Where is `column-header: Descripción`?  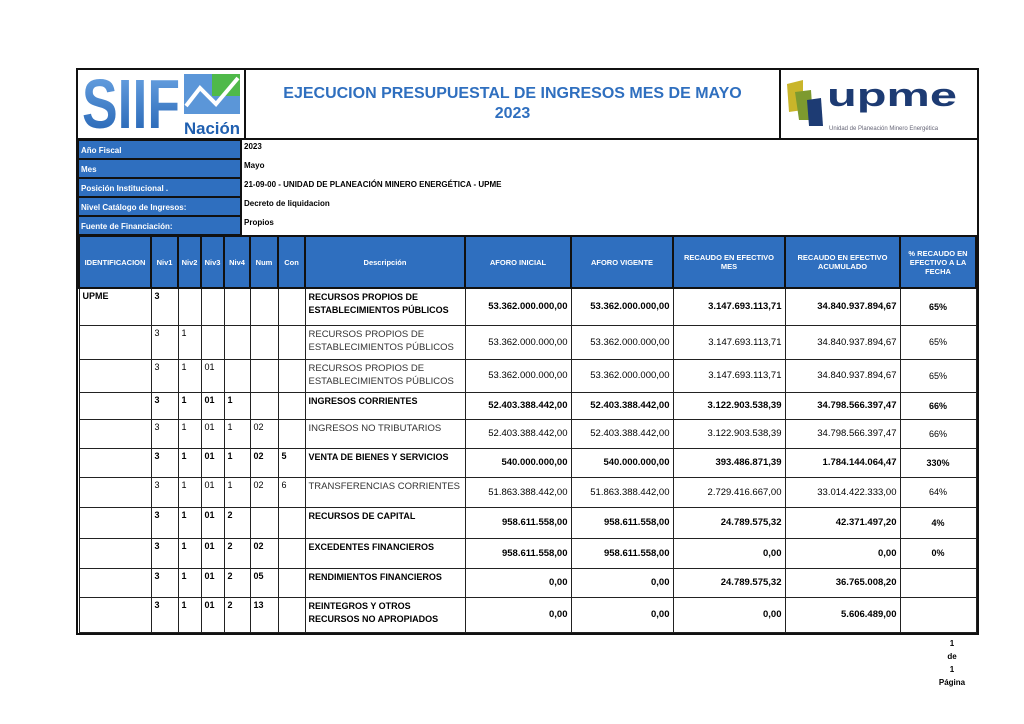 column-header: Descripción is located at coordinates (385, 262).